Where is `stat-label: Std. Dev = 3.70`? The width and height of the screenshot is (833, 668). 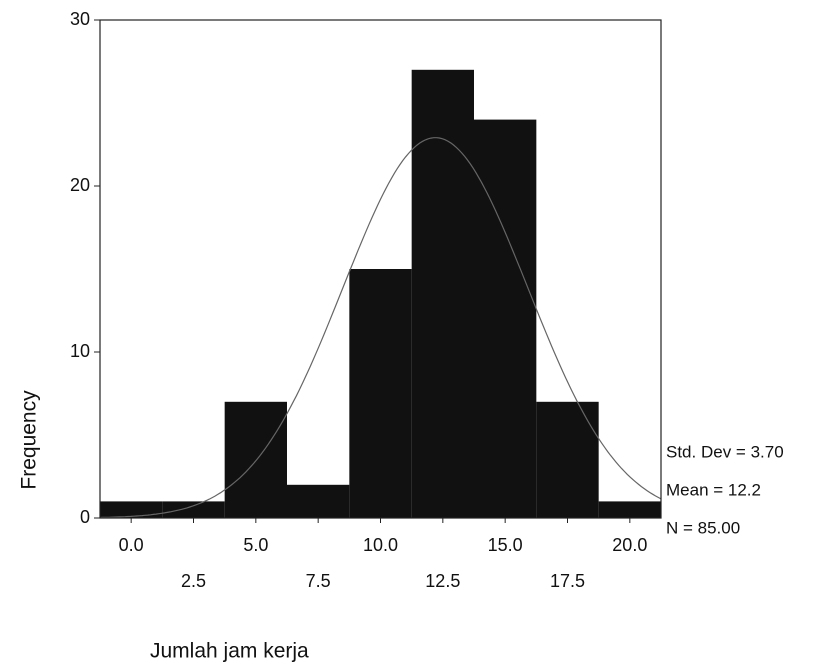 stat-label: Std. Dev = 3.70 is located at coordinates (725, 451).